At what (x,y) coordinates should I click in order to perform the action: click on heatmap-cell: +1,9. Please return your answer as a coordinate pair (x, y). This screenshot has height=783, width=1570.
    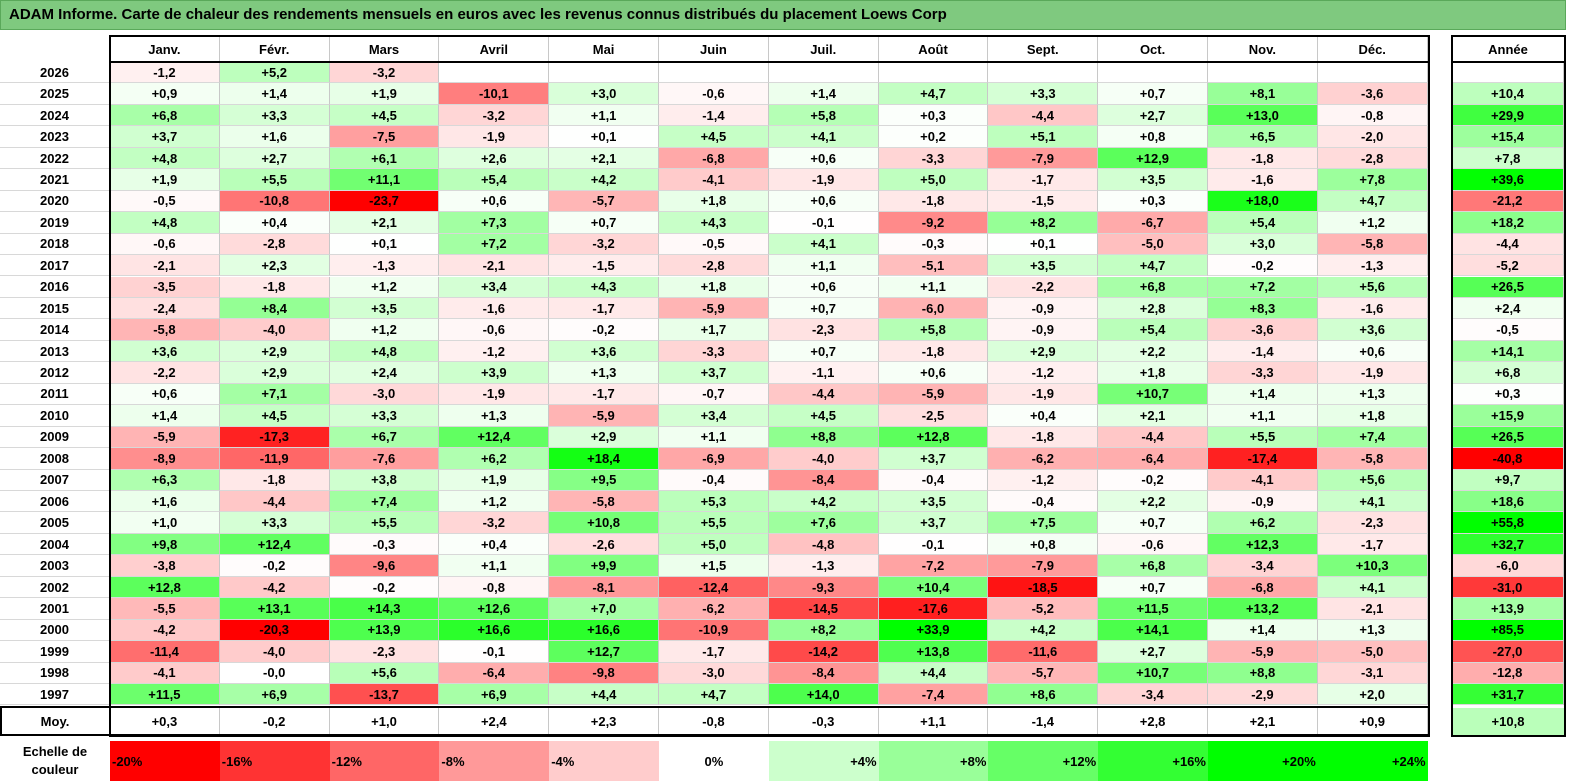
    Looking at the image, I should click on (494, 480).